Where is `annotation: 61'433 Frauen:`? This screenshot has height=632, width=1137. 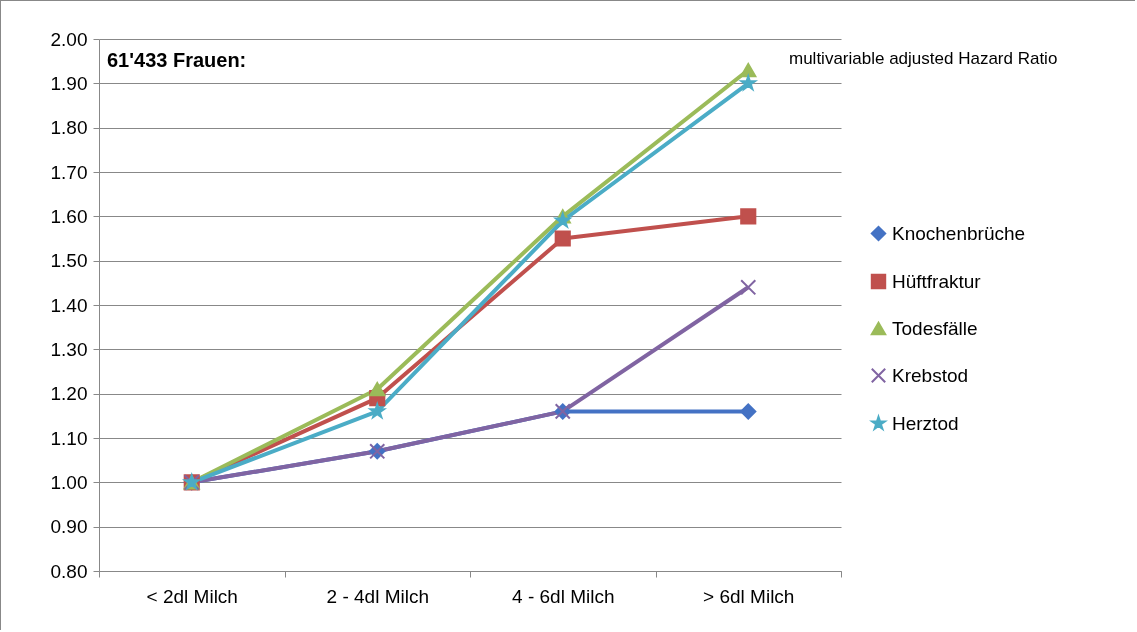 annotation: 61'433 Frauen: is located at coordinates (177, 60).